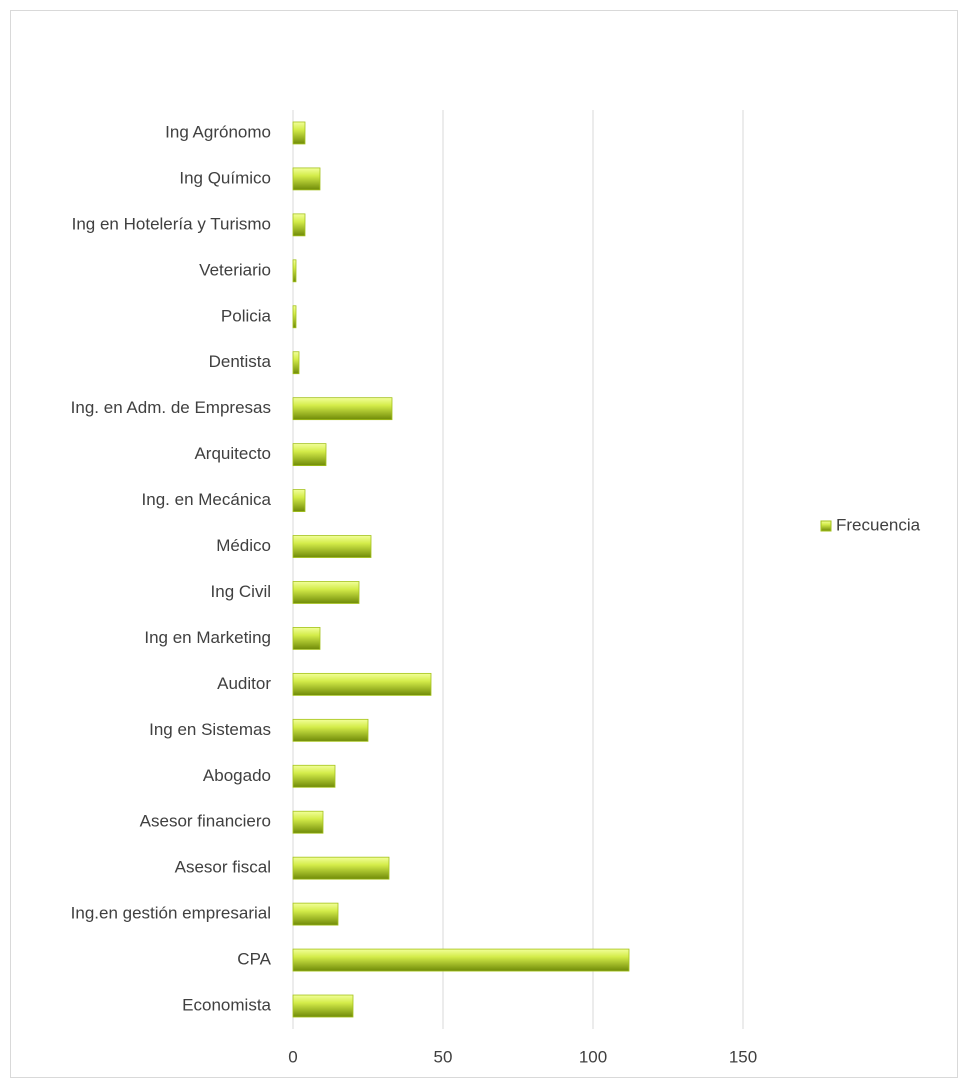  I want to click on y-tick-label: Ing en Hotelería y Turismo, so click(171, 223).